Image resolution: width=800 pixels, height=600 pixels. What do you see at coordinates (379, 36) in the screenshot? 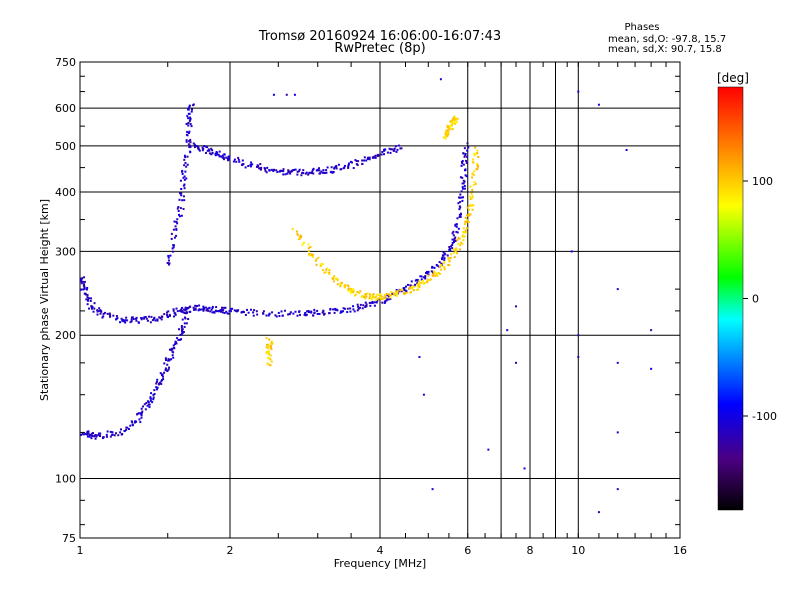
I see `chart-title: Tromsø 20160924 16:06:00-16:07:43` at bounding box center [379, 36].